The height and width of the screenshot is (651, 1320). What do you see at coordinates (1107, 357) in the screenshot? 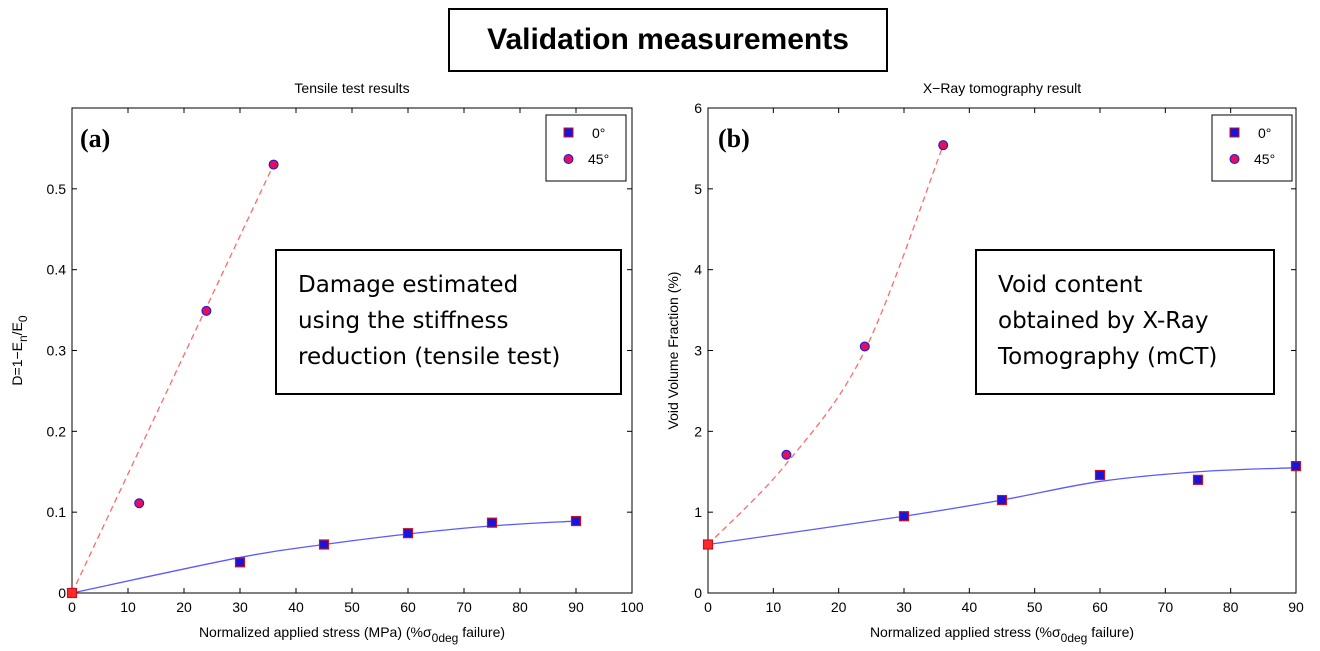
I see `annotation-line: Tomography (mCT)` at bounding box center [1107, 357].